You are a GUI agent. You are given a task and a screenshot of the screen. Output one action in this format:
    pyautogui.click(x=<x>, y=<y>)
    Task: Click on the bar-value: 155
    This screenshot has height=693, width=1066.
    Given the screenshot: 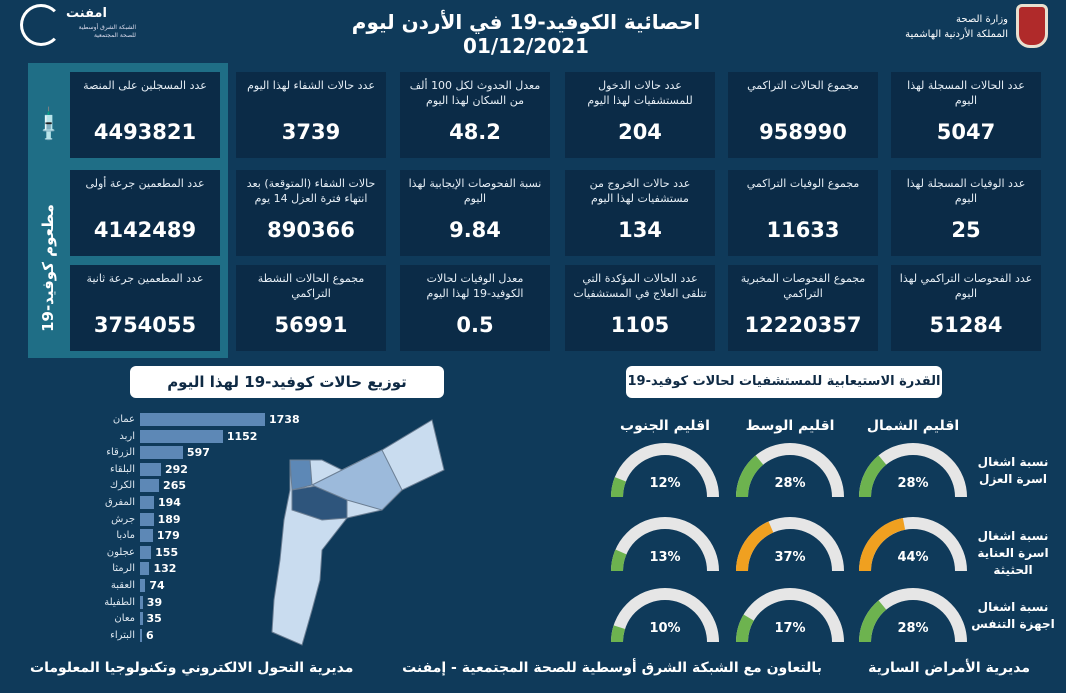 What is the action you would take?
    pyautogui.click(x=167, y=552)
    